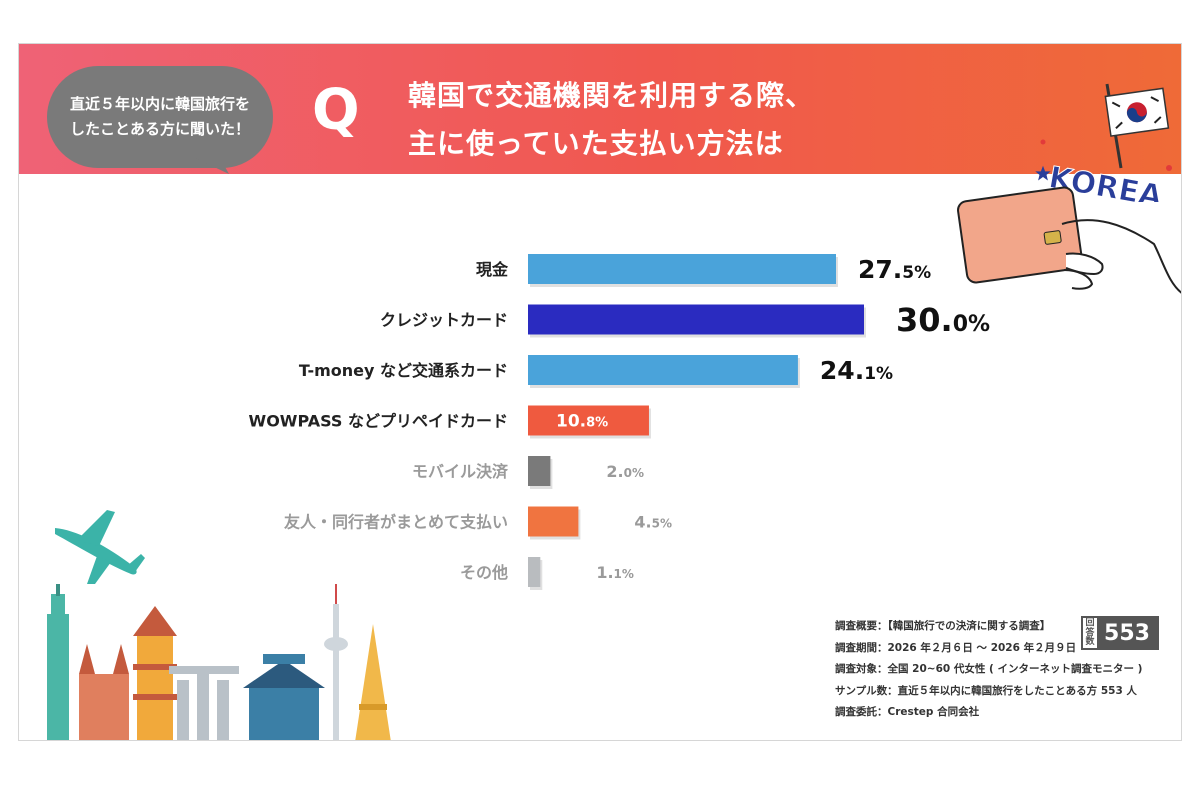  I want to click on category-label: クレジットカード, so click(444, 320).